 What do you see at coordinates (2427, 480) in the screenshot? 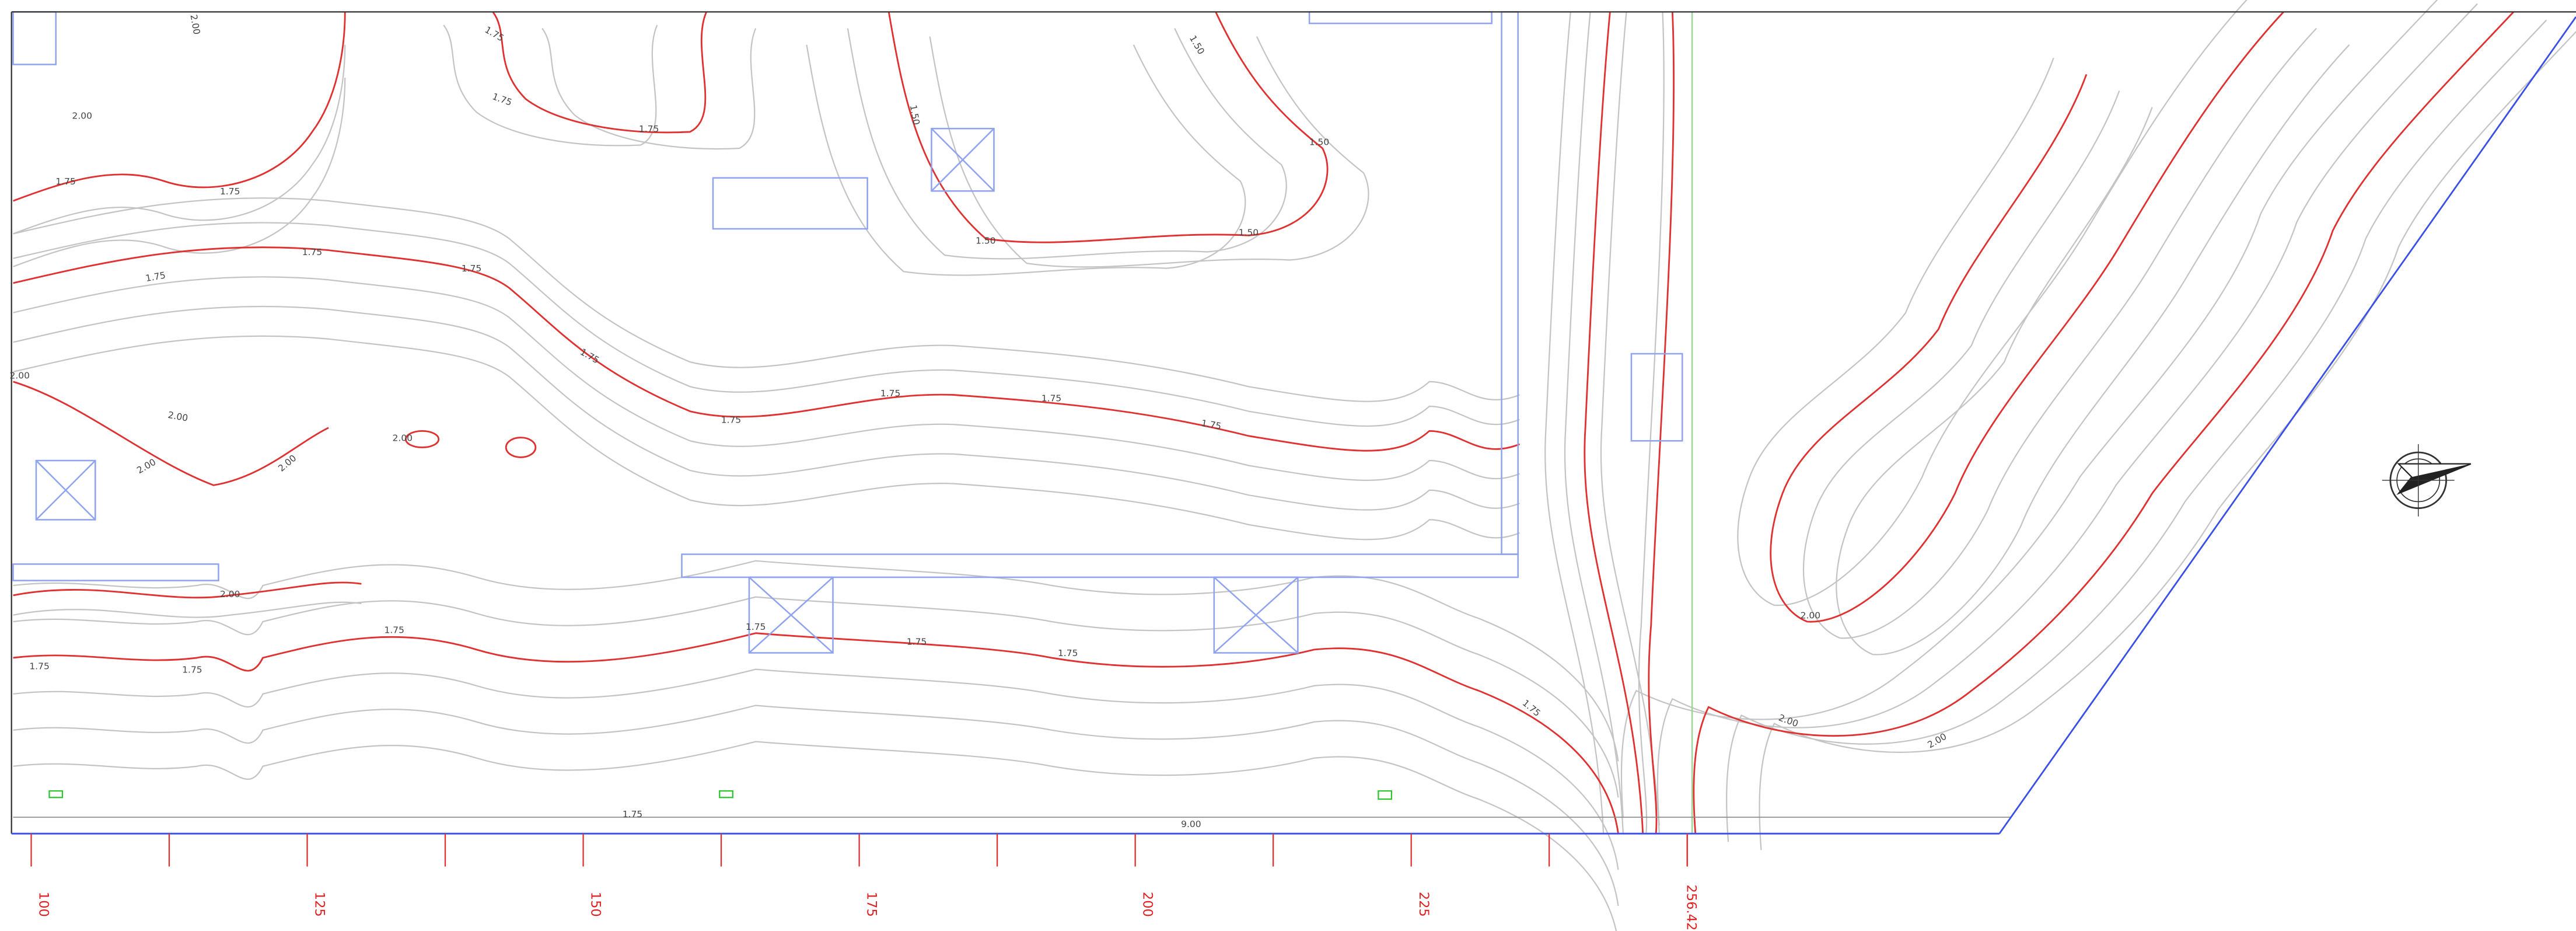
I see `north-arrow` at bounding box center [2427, 480].